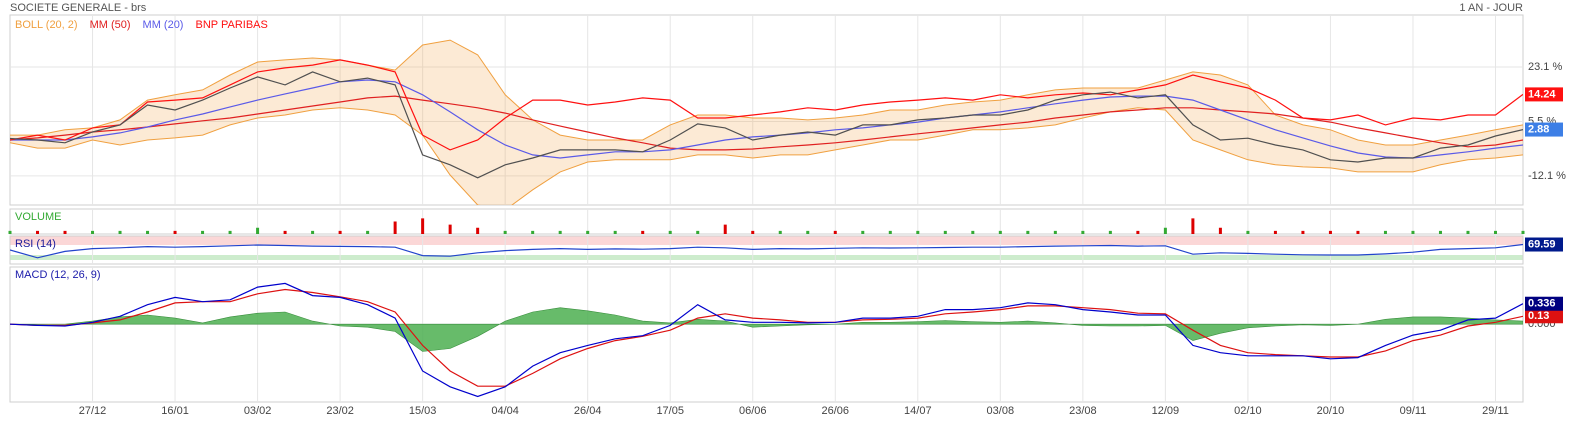 This screenshot has height=423, width=1571. I want to click on x-tick-label: 17/05, so click(670, 411).